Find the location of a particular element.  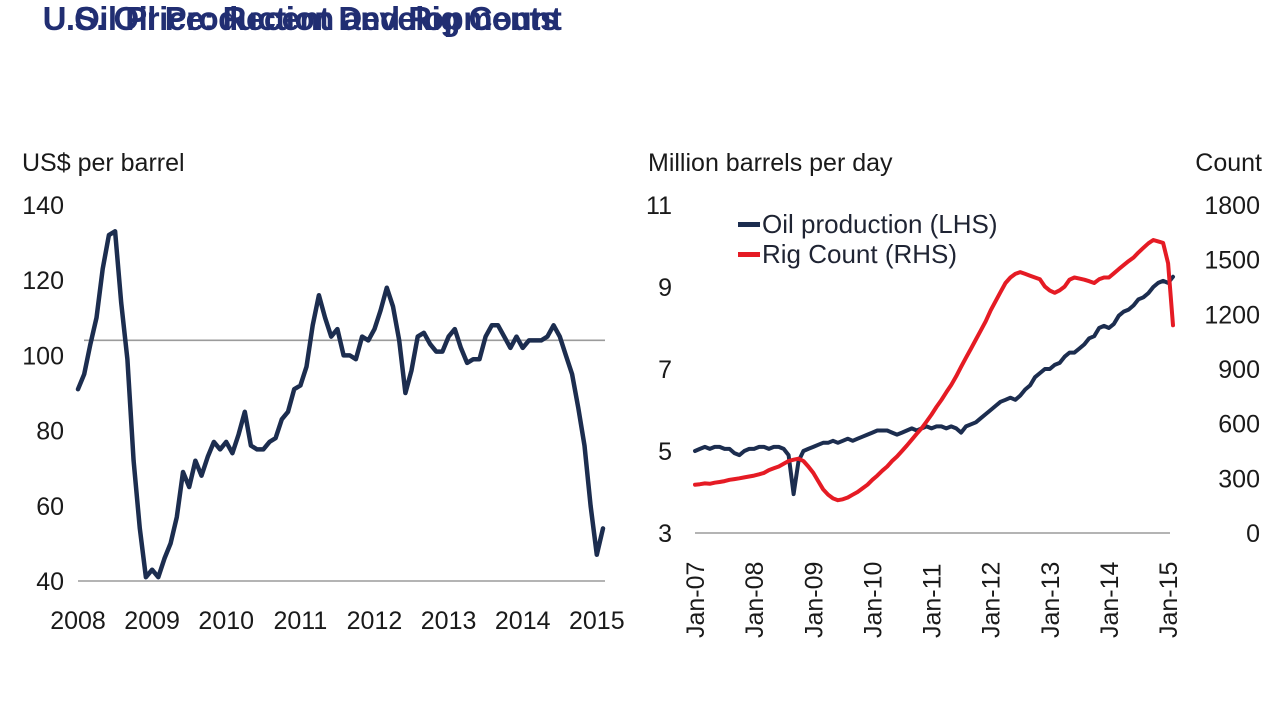

x-tick-label: Jan-12 is located at coordinates (992, 600).